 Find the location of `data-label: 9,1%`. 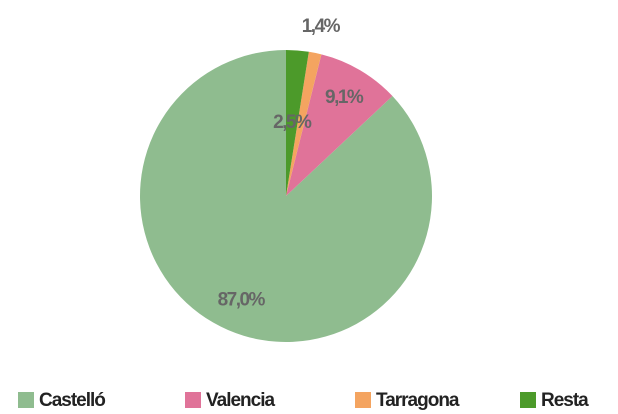

data-label: 9,1% is located at coordinates (344, 97).